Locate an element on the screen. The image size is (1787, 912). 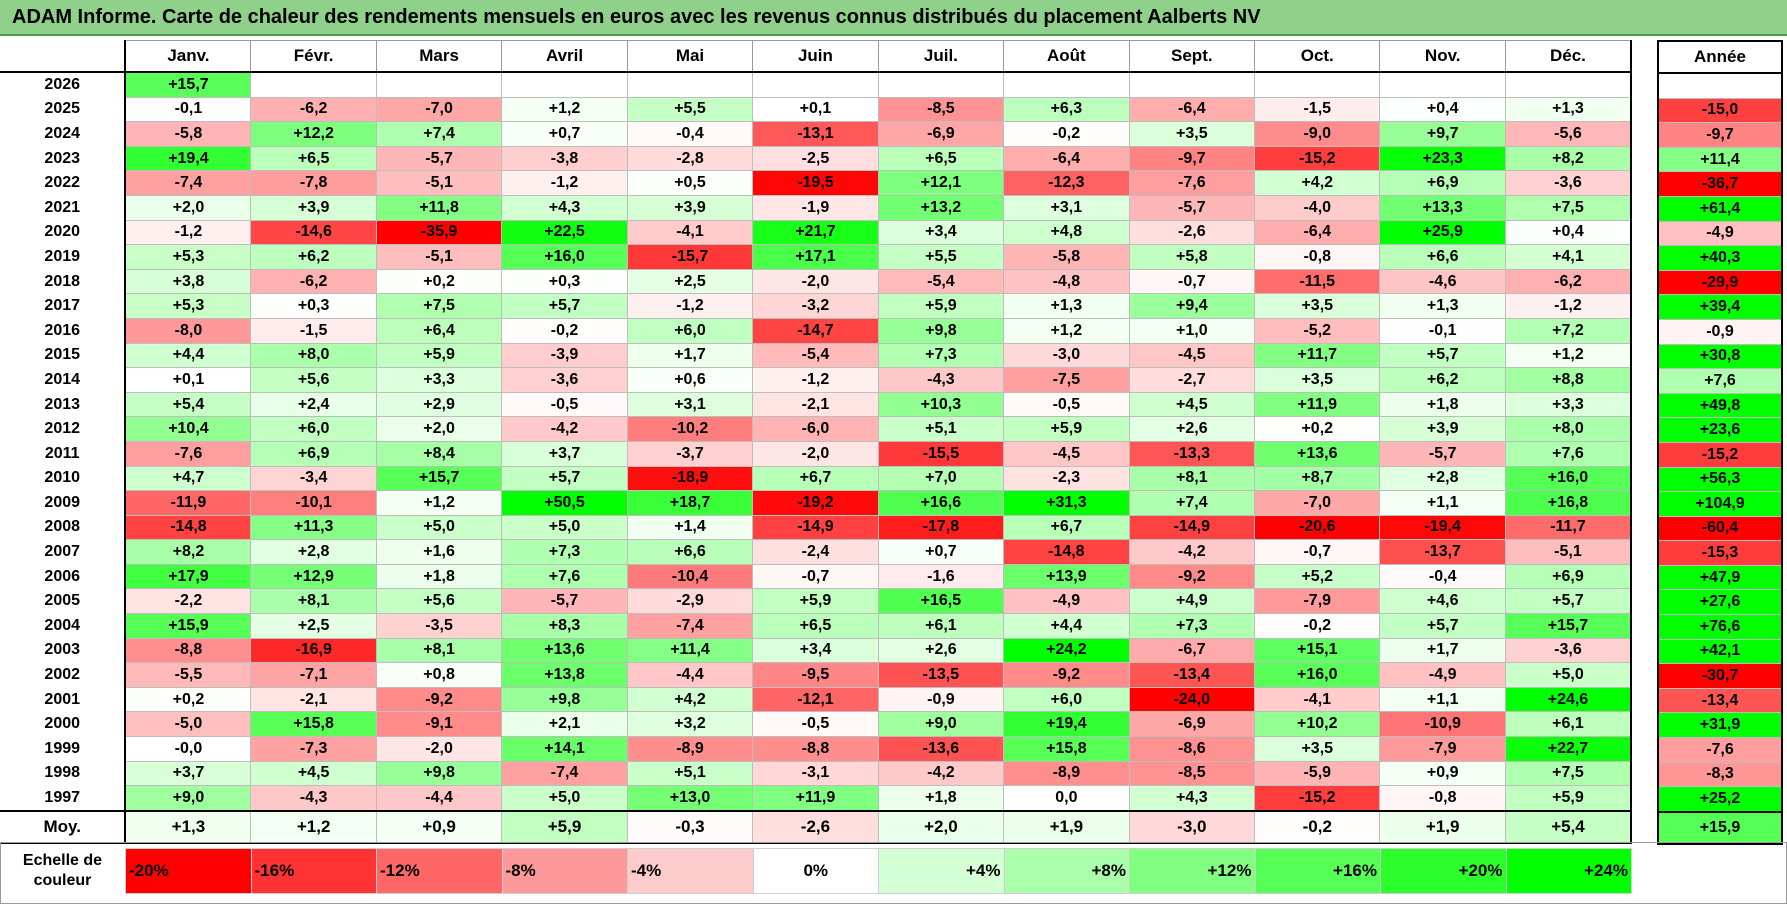
heat-cell: +8,4 is located at coordinates (439, 453).